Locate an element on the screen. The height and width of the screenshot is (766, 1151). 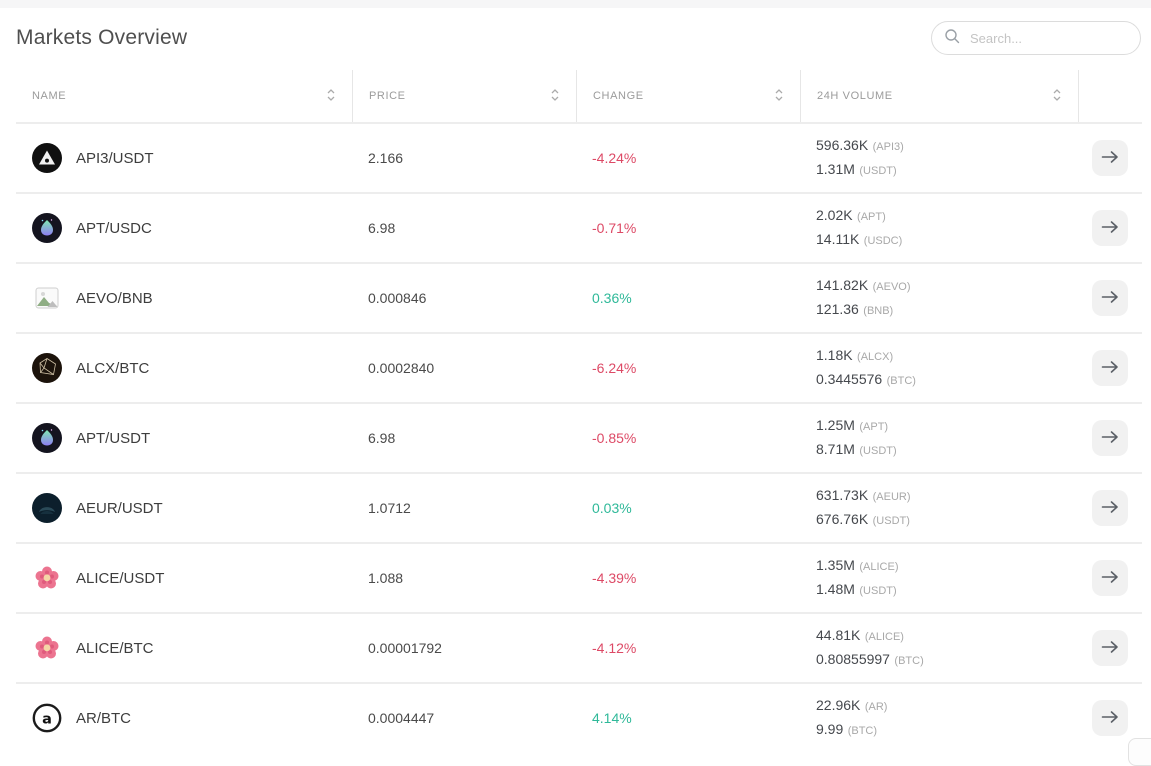
volume-cell: 2.02K (APT) 14.11K (USDC) is located at coordinates (939, 228).